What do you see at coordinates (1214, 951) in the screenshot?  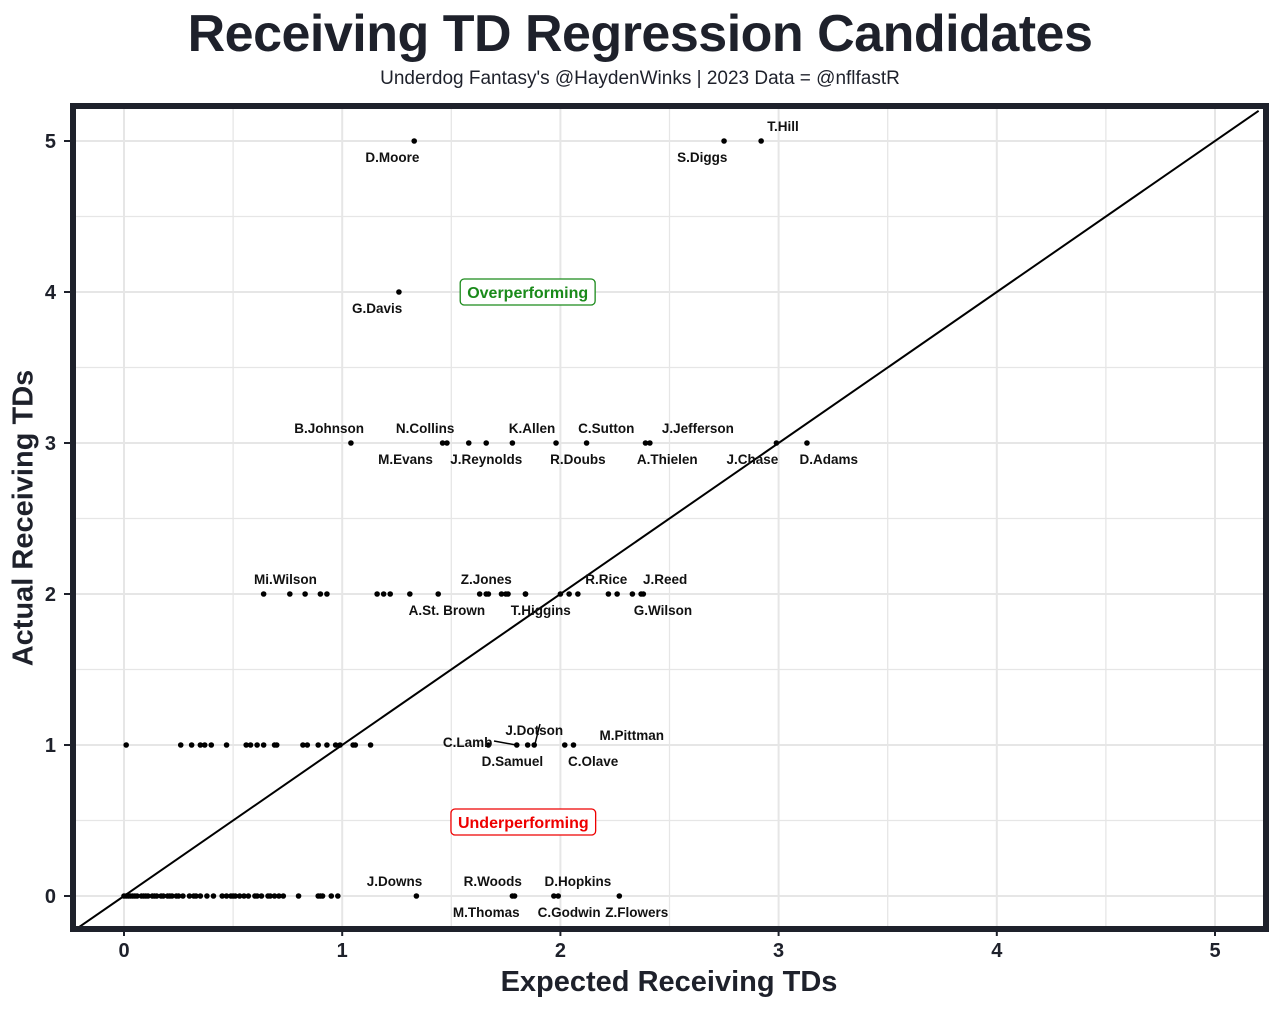 I see `x-tick-label: 5` at bounding box center [1214, 951].